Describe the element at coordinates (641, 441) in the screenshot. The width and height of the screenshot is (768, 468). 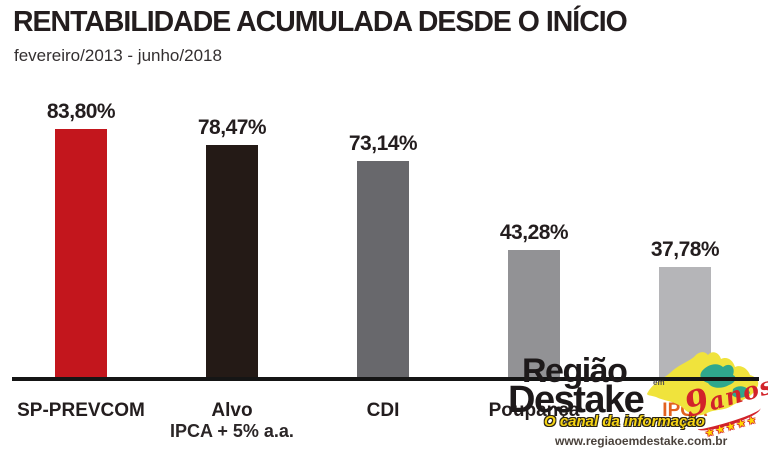
I see `watermark-url: www.regiaoemdestake.com.br` at that location.